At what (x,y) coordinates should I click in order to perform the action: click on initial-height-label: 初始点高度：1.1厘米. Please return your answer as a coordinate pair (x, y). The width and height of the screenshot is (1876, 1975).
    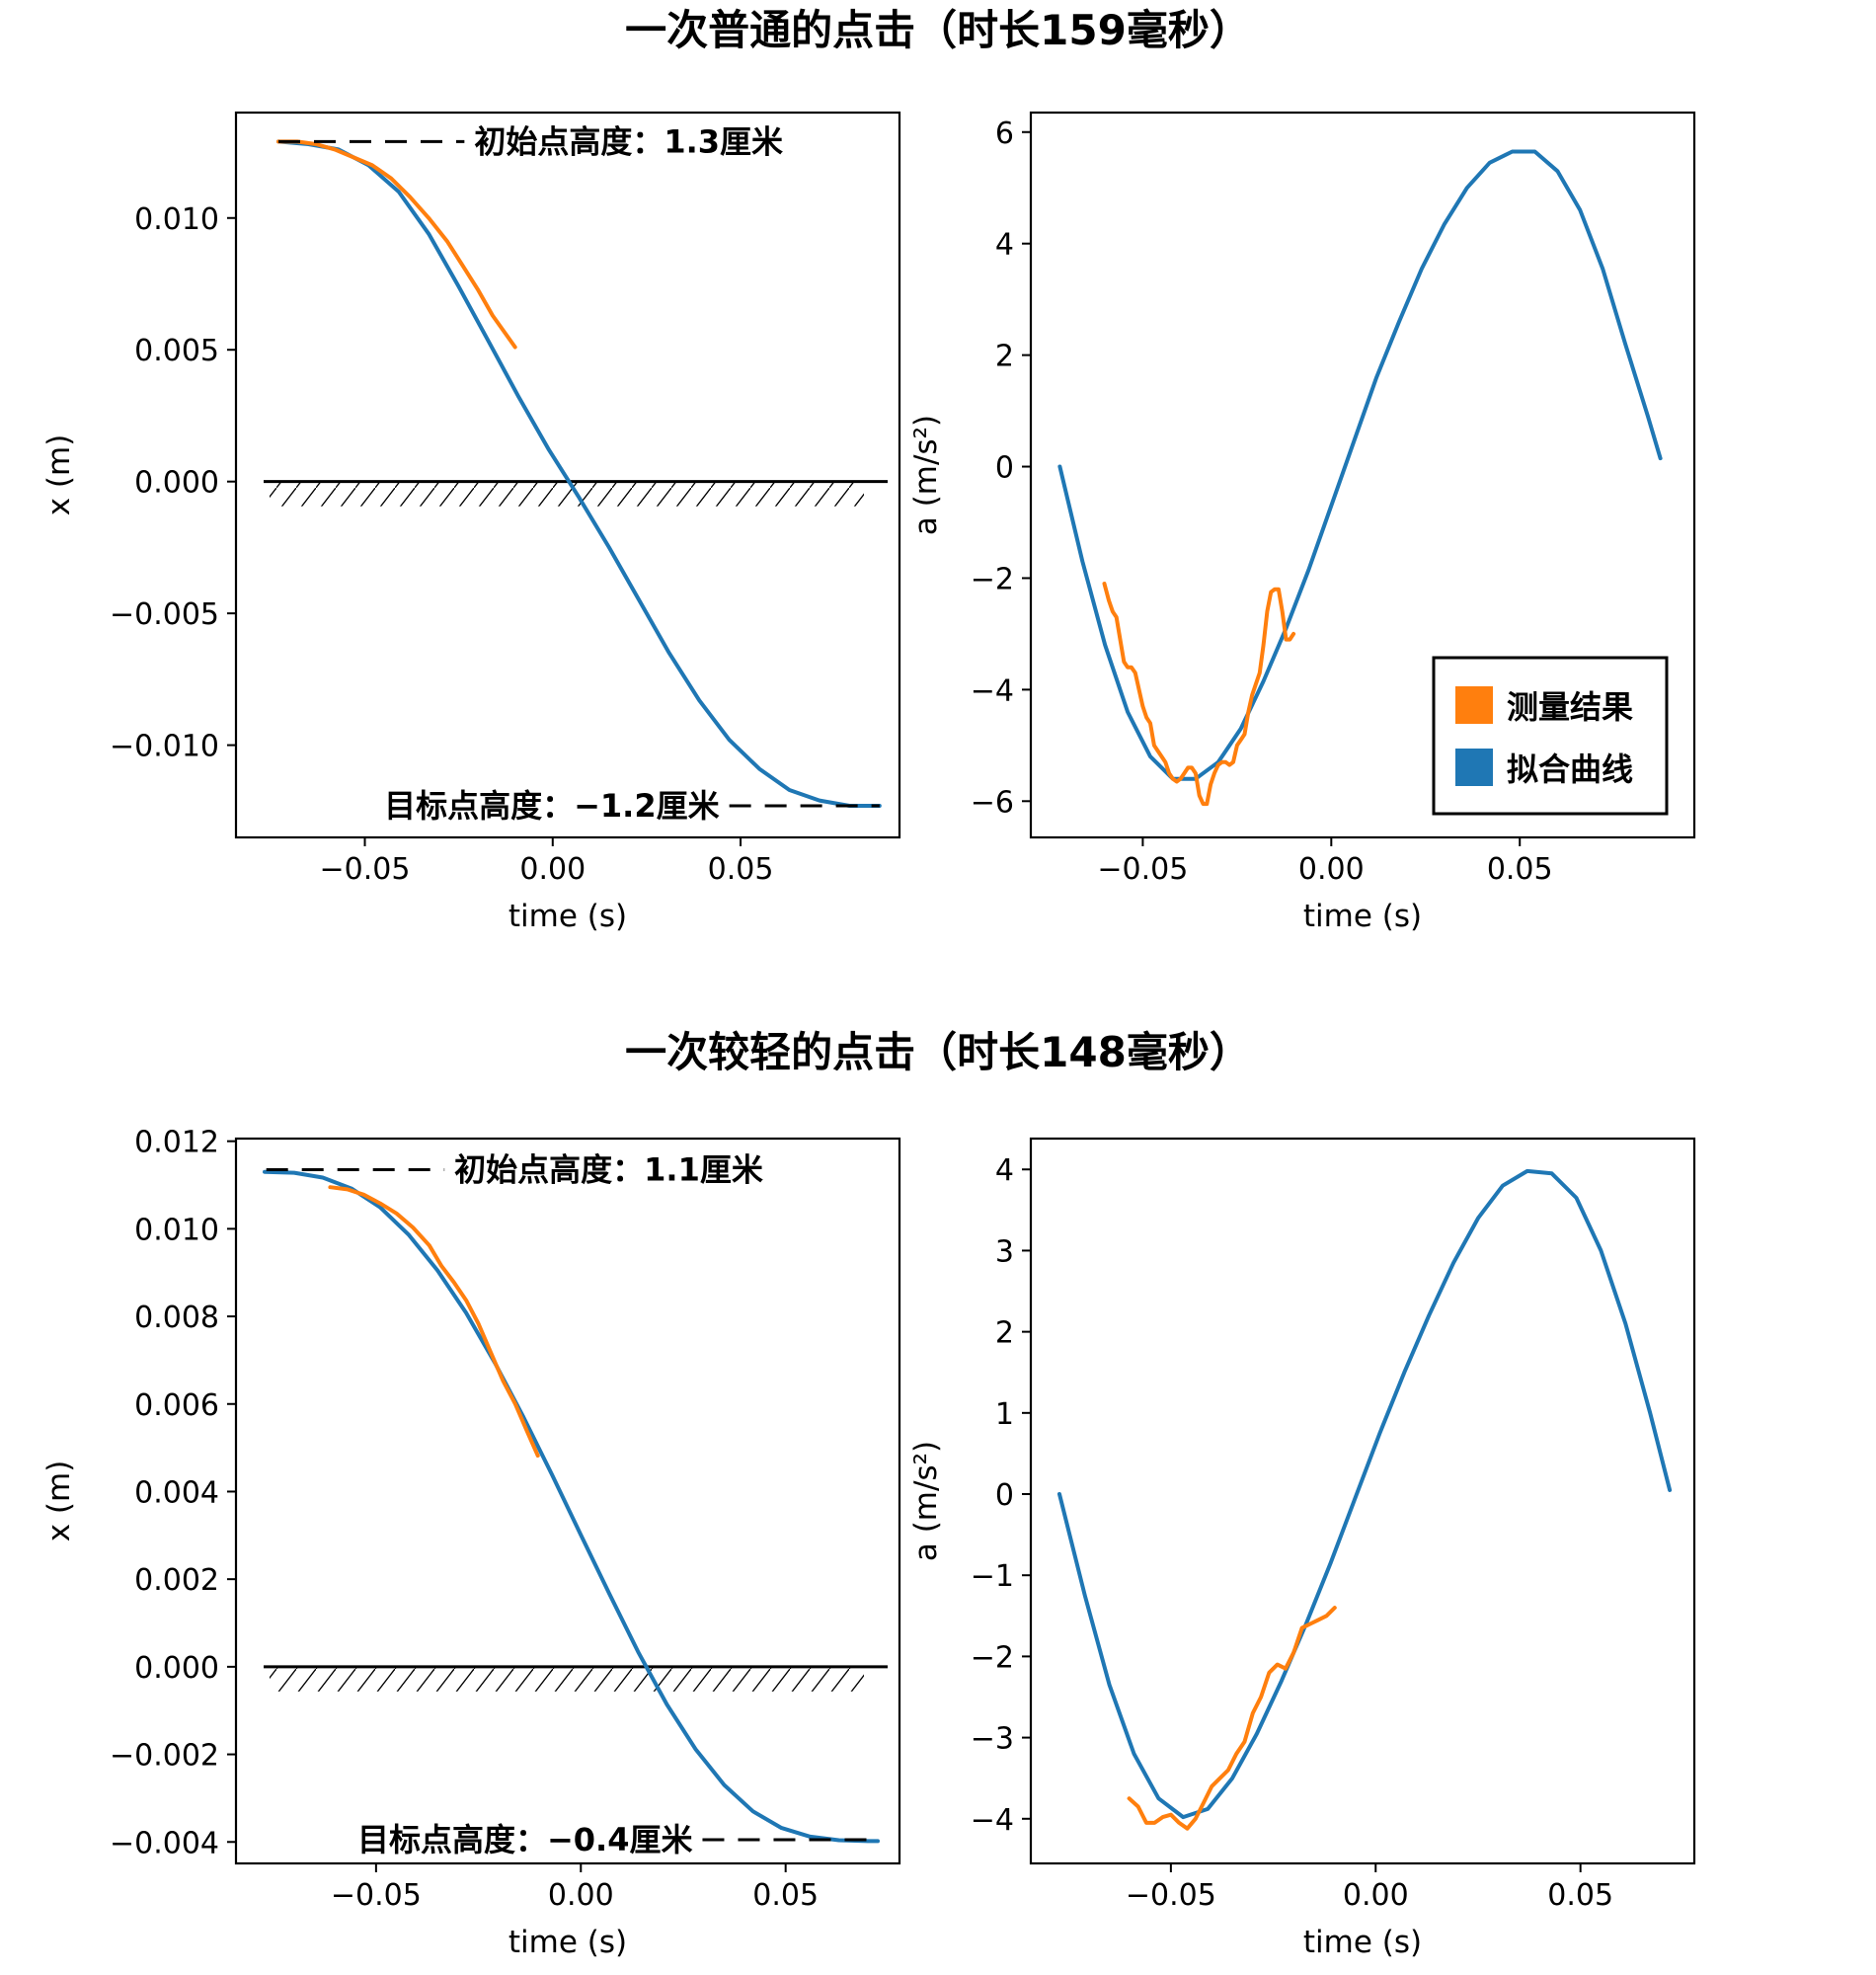
    Looking at the image, I should click on (609, 1169).